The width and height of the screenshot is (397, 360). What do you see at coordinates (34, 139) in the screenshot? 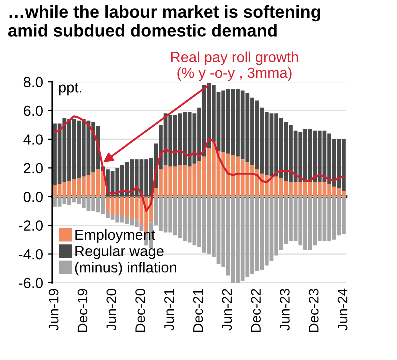
I see `y-tick-label: 4.0` at bounding box center [34, 139].